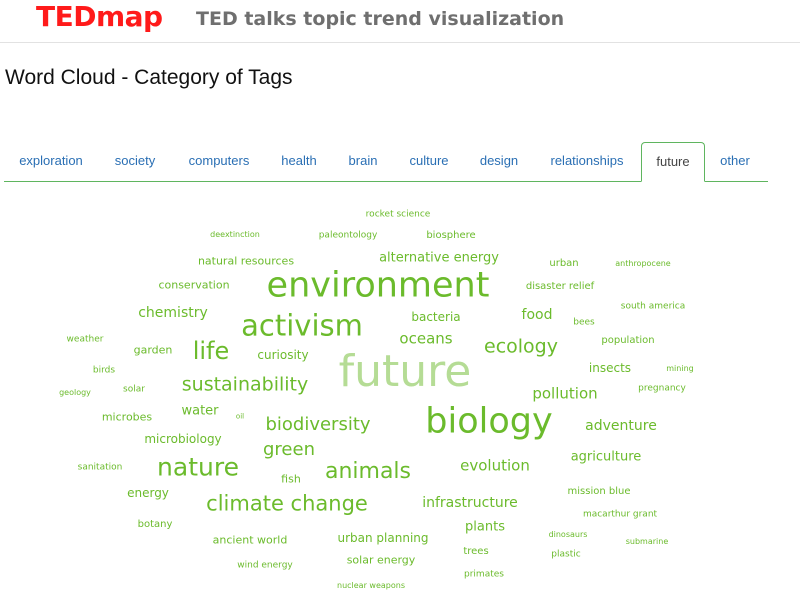 This screenshot has width=800, height=600. Describe the element at coordinates (287, 503) in the screenshot. I see `word: climate change` at that location.